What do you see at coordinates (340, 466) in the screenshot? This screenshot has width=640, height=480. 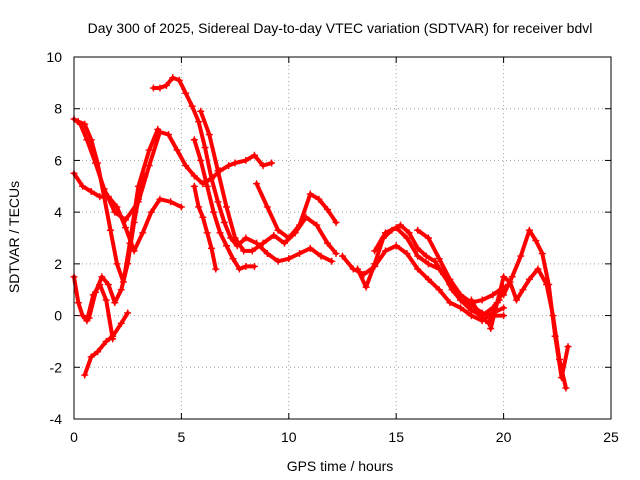 I see `x-axis-label: GPS time / hours` at bounding box center [340, 466].